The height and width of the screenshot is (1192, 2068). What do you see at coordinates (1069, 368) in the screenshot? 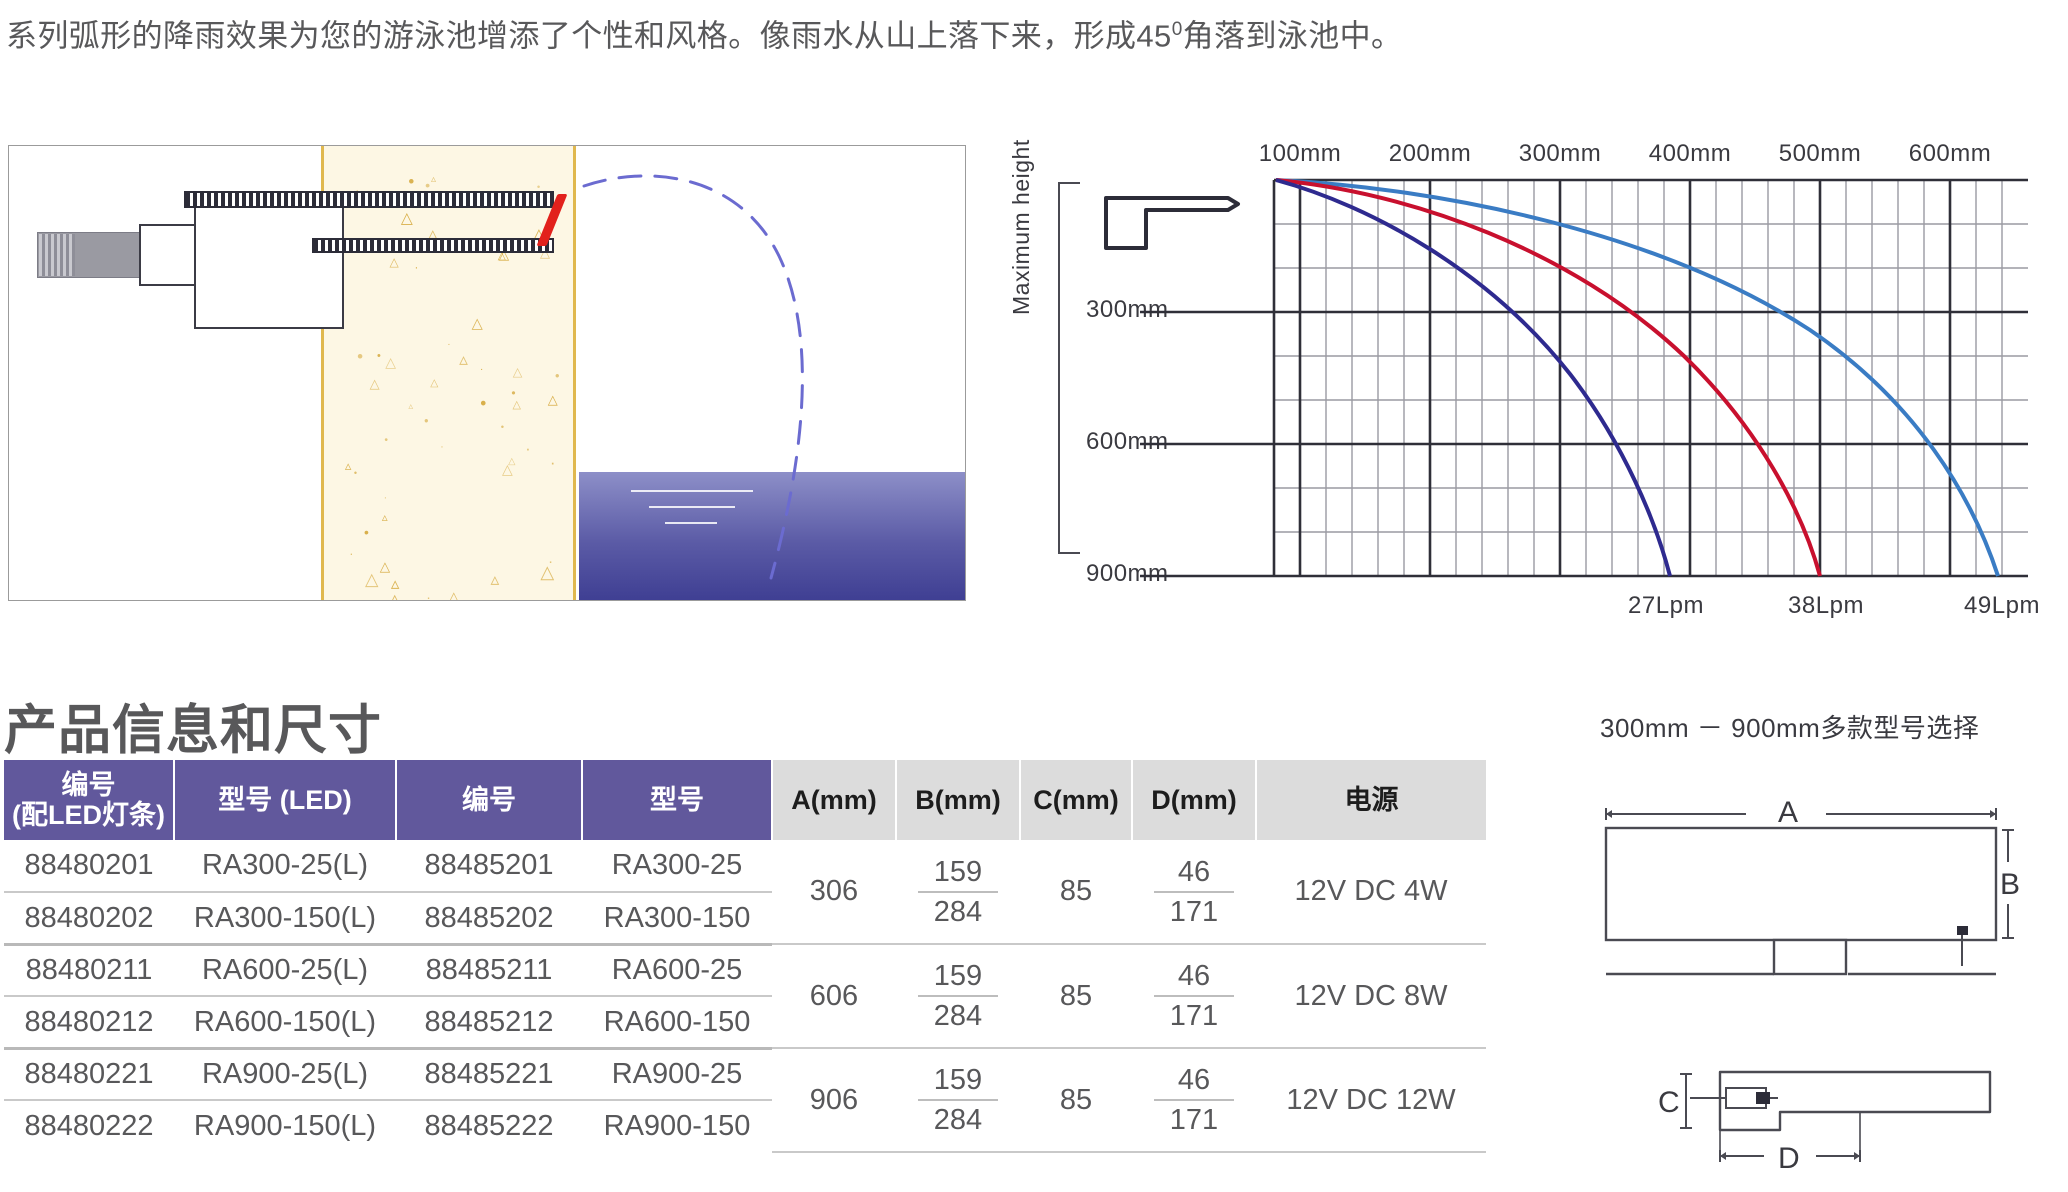
I see `height-bracket` at bounding box center [1069, 368].